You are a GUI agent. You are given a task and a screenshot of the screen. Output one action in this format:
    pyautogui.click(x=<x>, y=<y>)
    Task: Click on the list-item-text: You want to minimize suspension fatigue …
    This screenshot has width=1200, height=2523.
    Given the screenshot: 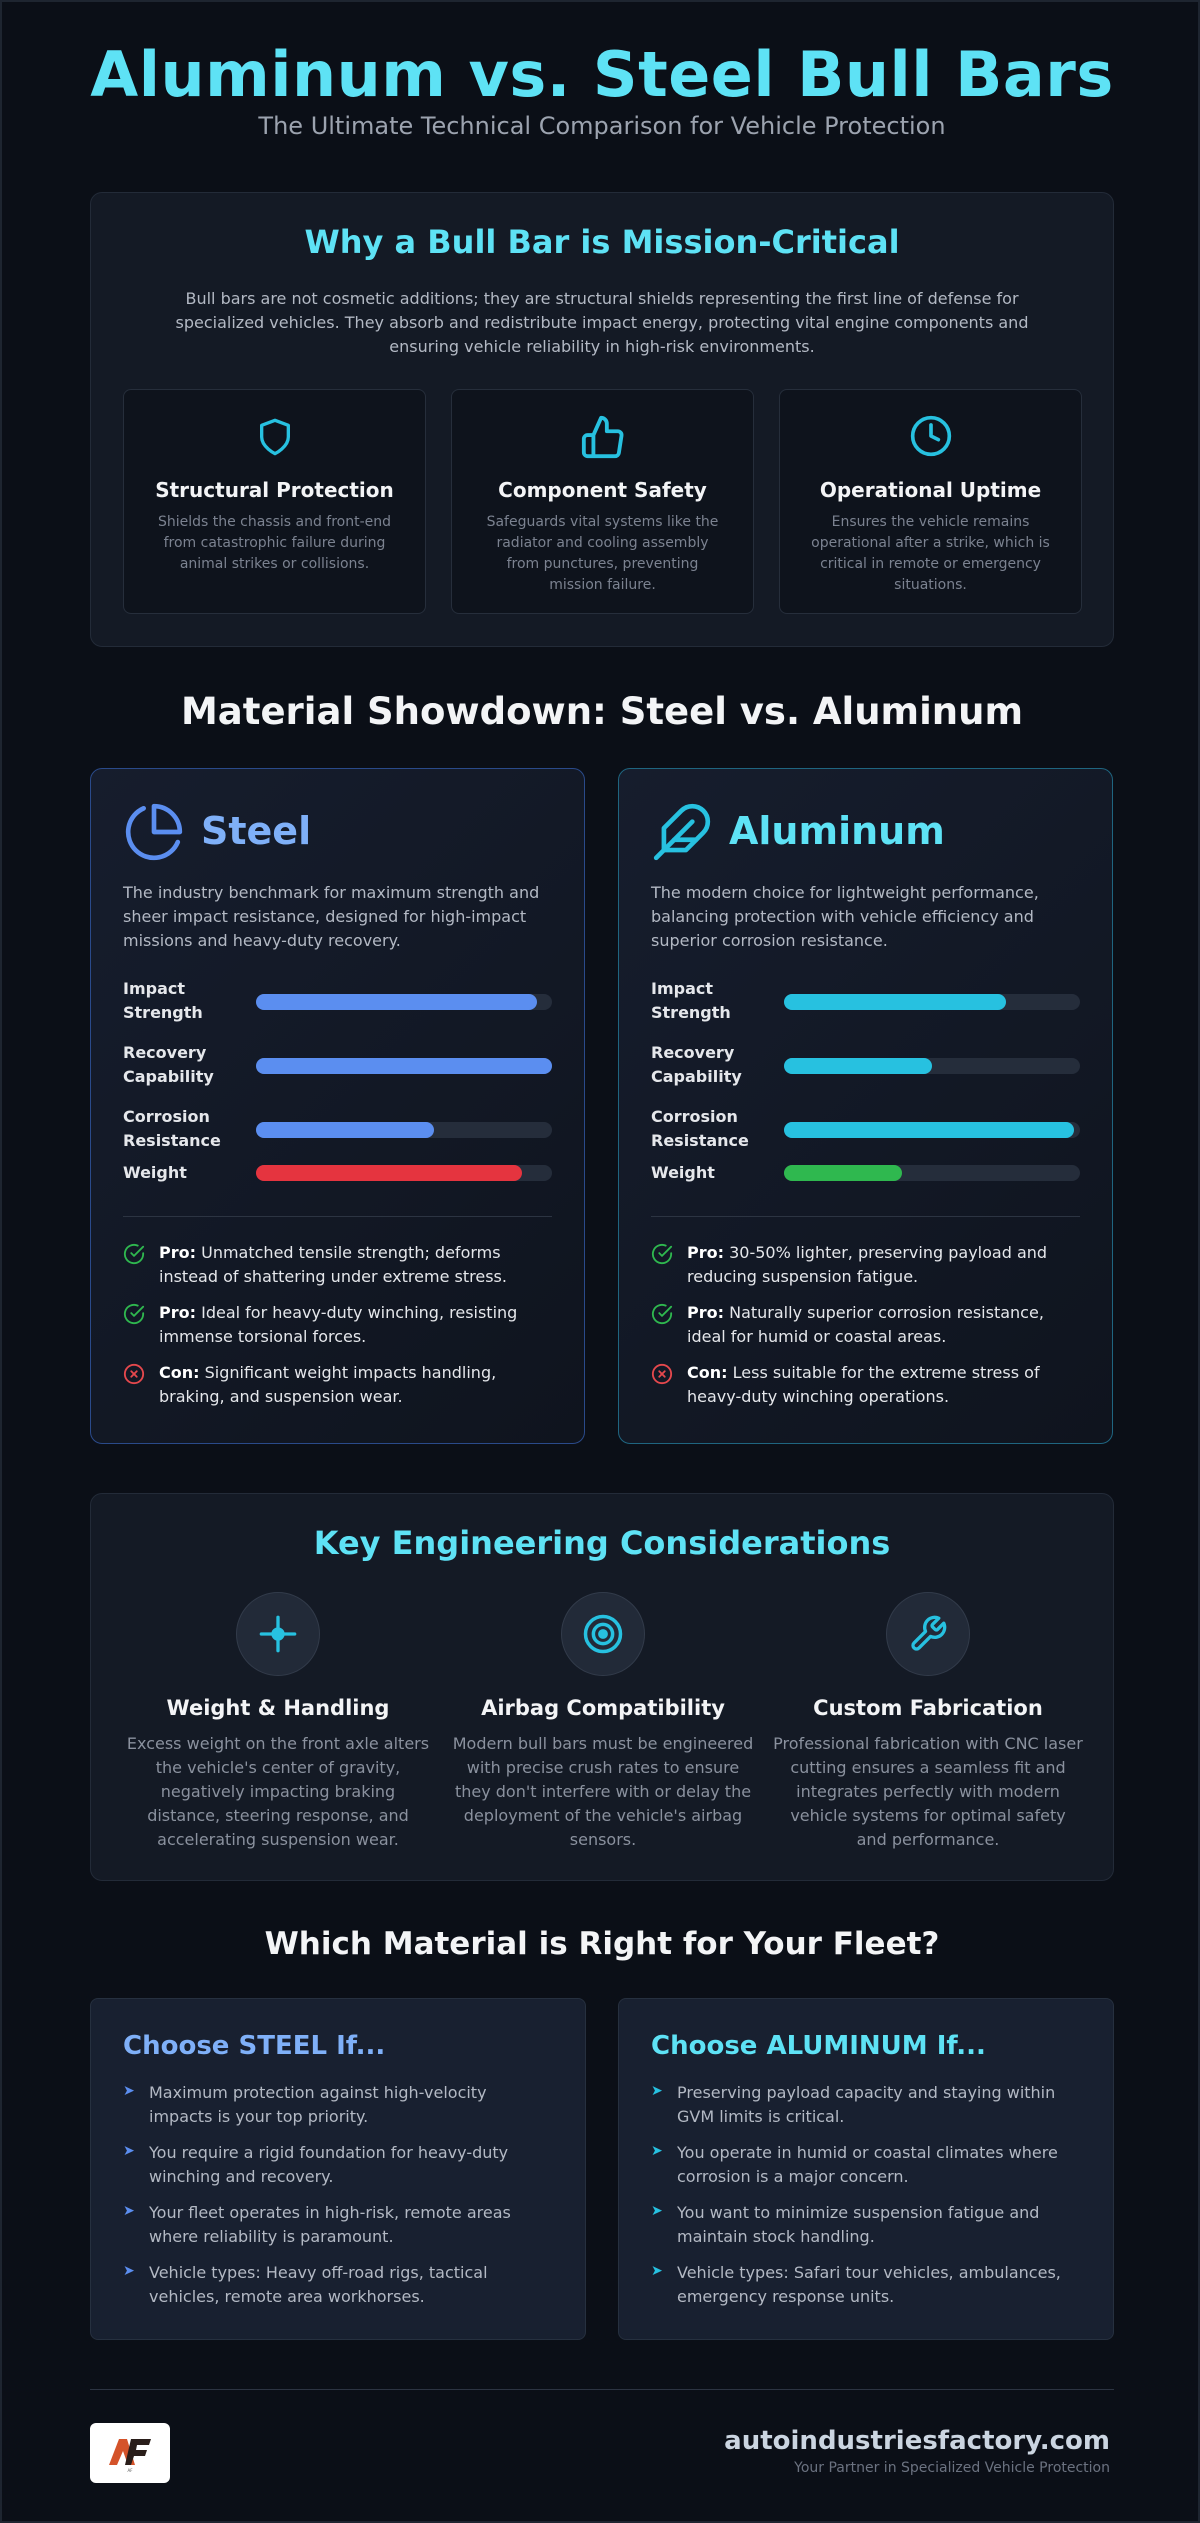 What is the action you would take?
    pyautogui.click(x=858, y=2224)
    